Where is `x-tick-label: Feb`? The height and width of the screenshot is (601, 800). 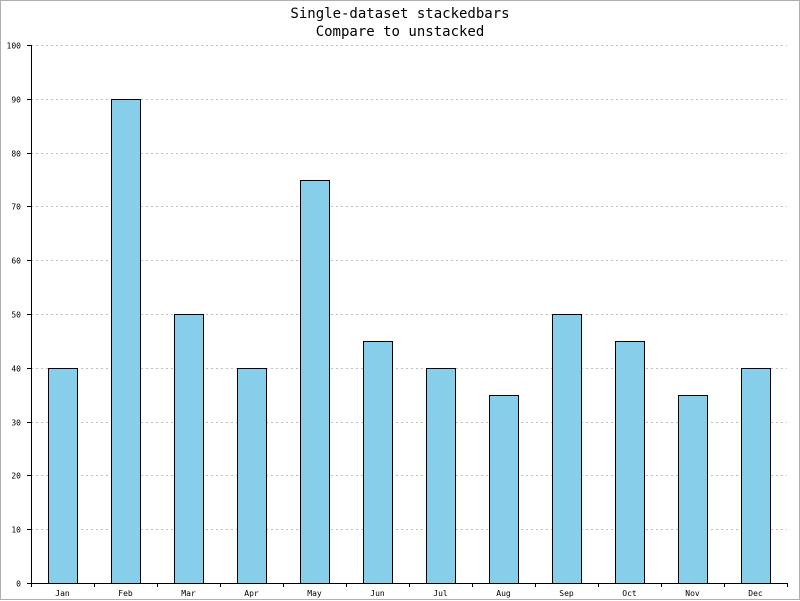 x-tick-label: Feb is located at coordinates (125, 593).